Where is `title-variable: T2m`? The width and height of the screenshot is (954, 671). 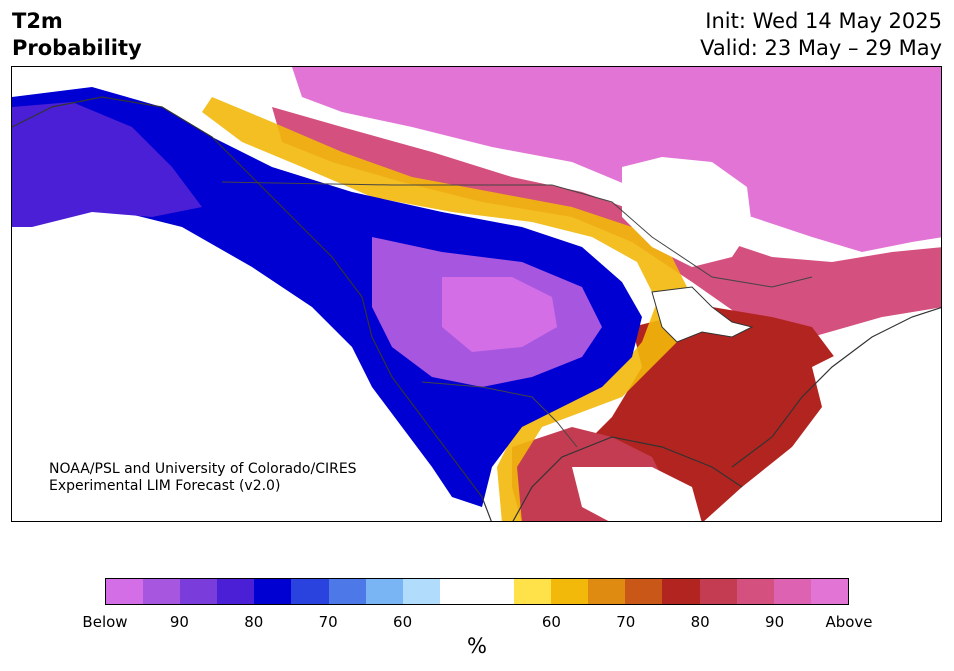
title-variable: T2m is located at coordinates (37, 21).